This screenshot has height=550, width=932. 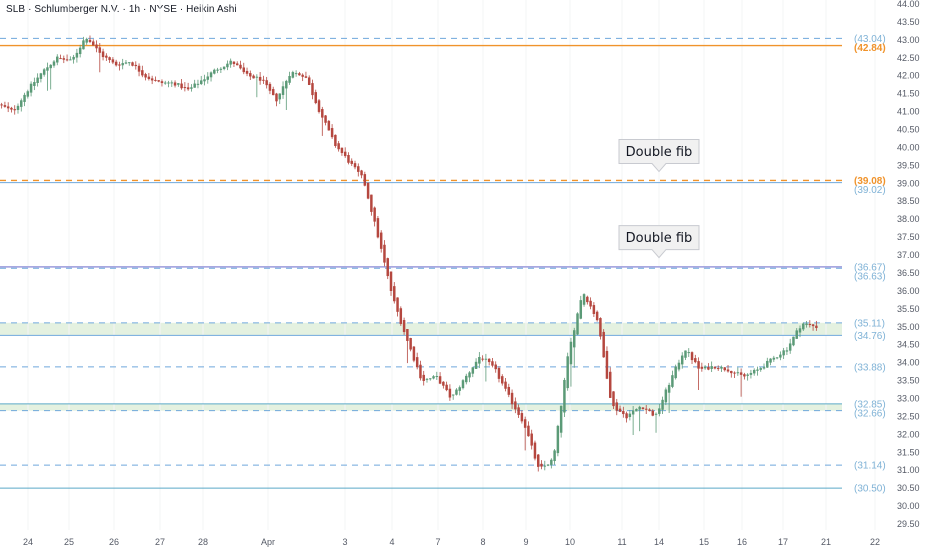 I want to click on price-axis-label: 42.00, so click(x=908, y=76).